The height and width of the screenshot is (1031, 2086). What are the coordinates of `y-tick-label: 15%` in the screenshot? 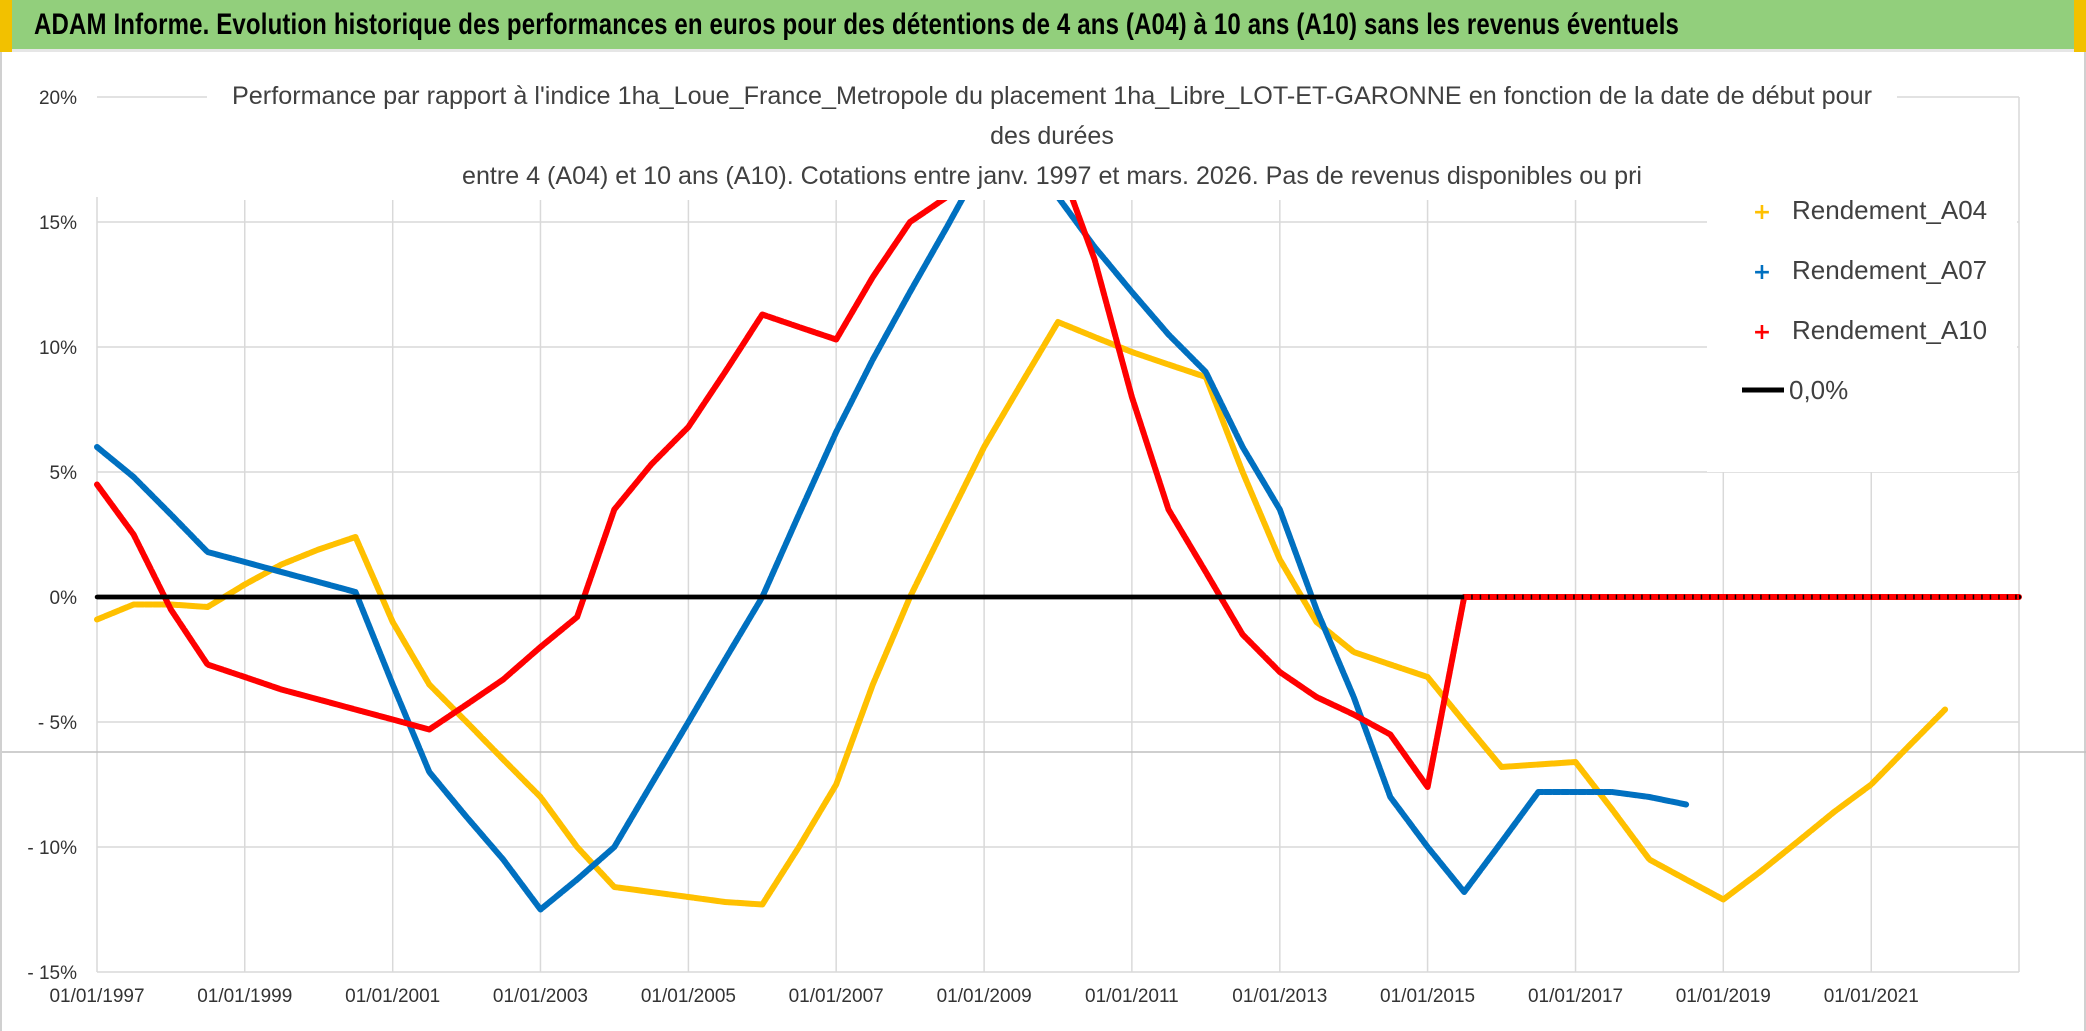 It's located at (58, 223).